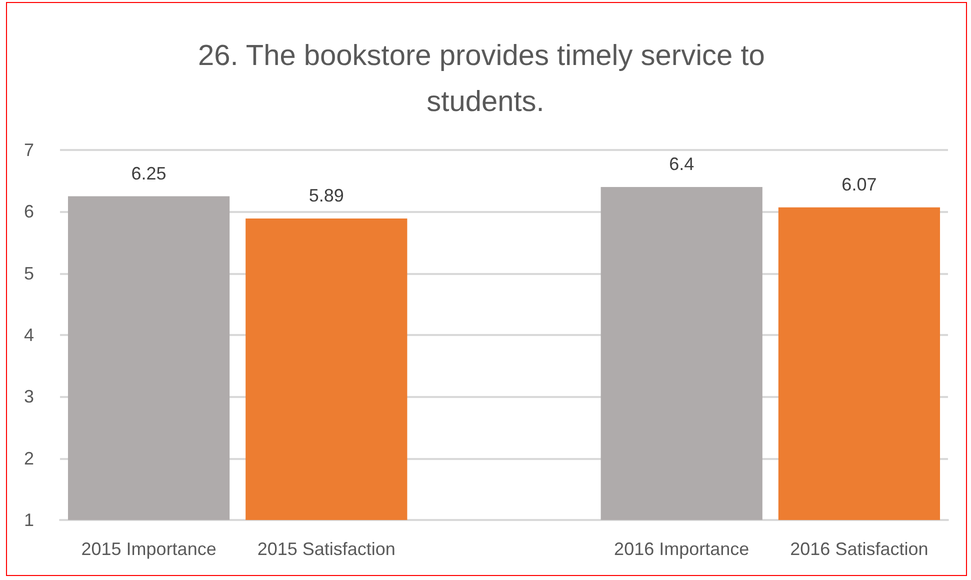  Describe the element at coordinates (326, 549) in the screenshot. I see `x-tick-label: 2015 Satisfaction` at that location.